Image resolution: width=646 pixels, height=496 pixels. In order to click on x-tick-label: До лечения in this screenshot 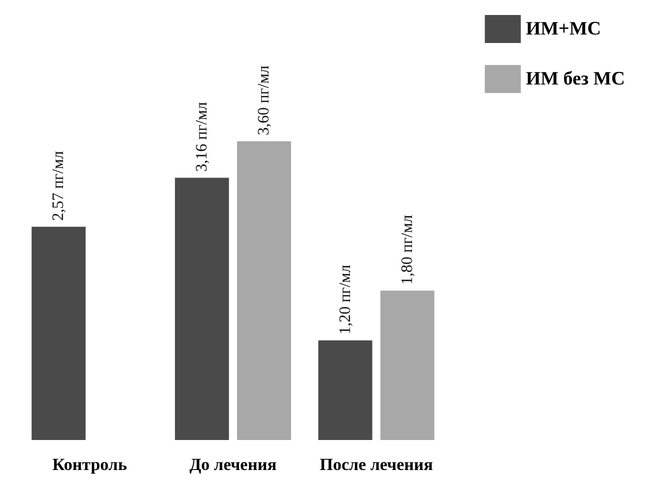, I will do `click(233, 464)`.